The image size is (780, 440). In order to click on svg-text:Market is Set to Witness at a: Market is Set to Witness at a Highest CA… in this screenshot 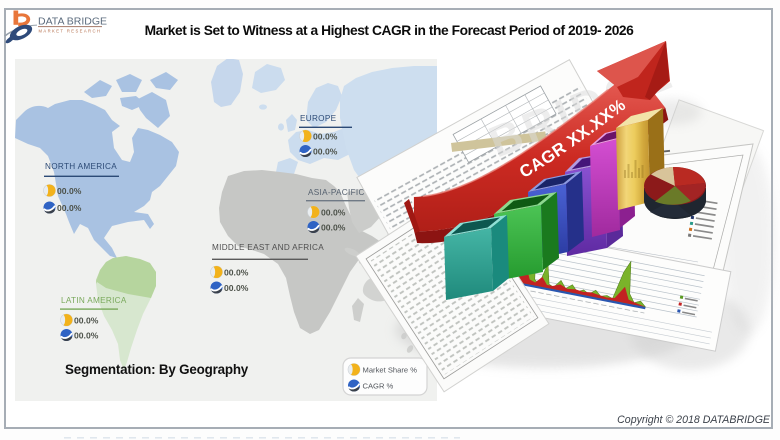, I will do `click(390, 30)`.